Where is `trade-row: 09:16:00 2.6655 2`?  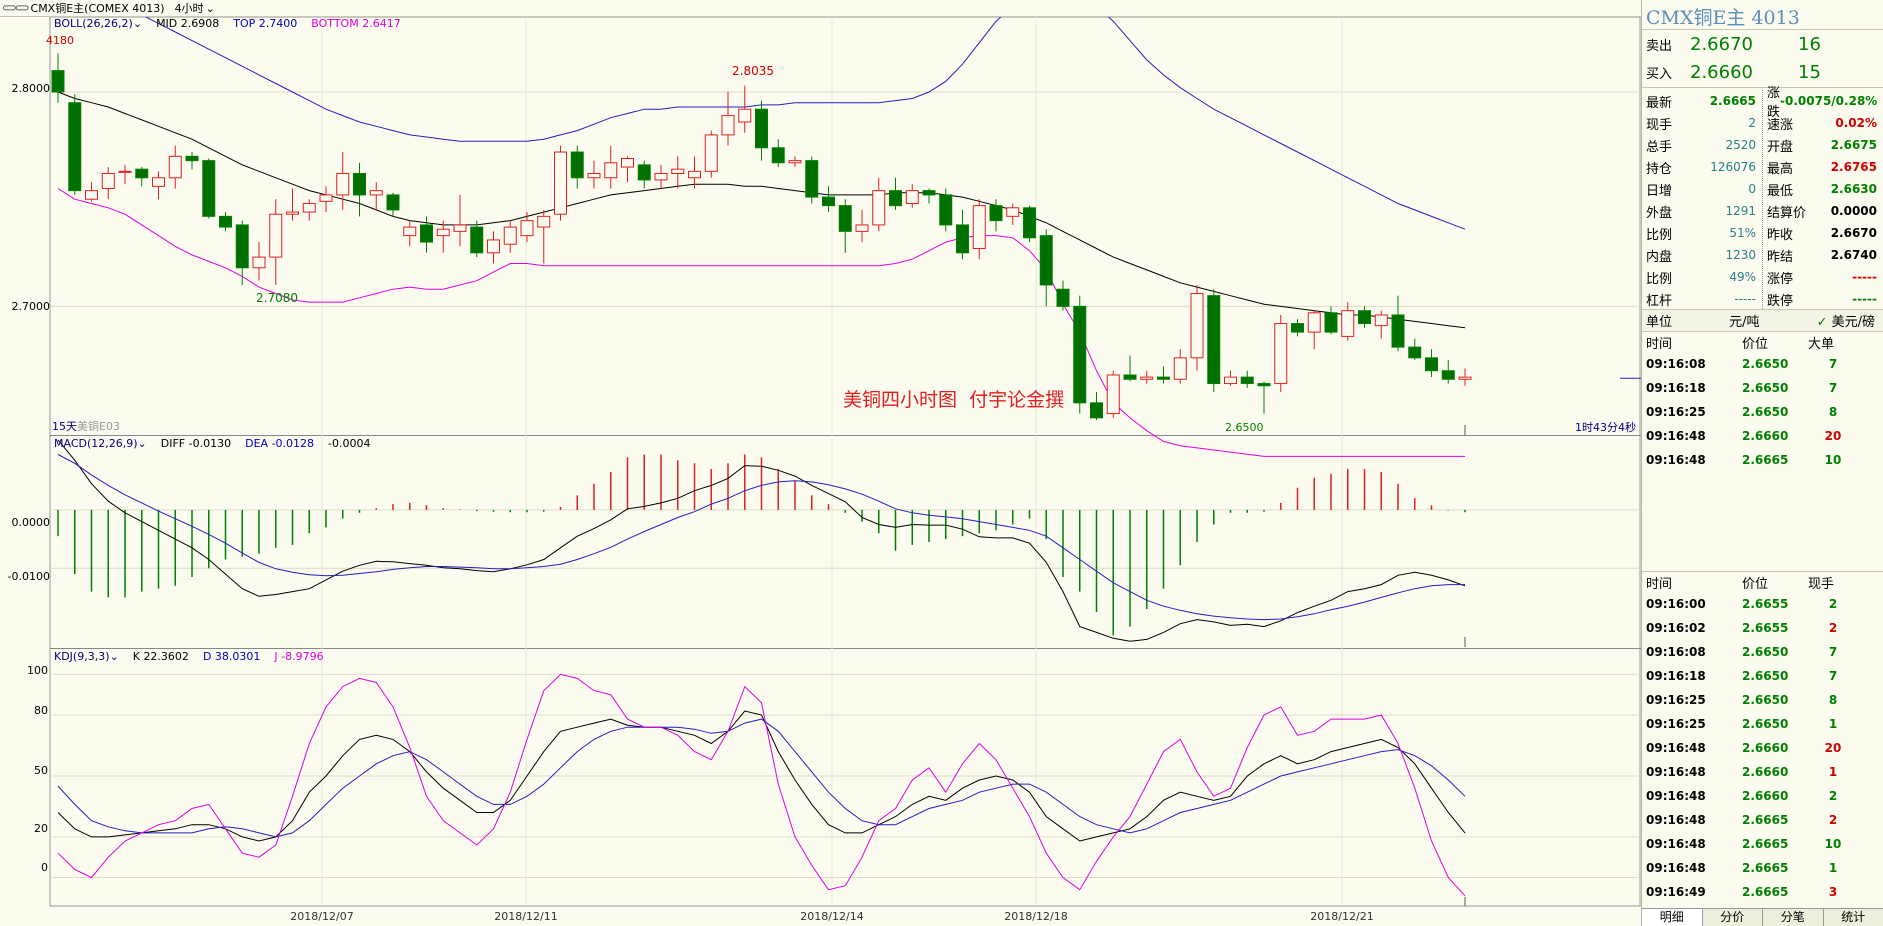 trade-row: 09:16:00 2.6655 2 is located at coordinates (1762, 604).